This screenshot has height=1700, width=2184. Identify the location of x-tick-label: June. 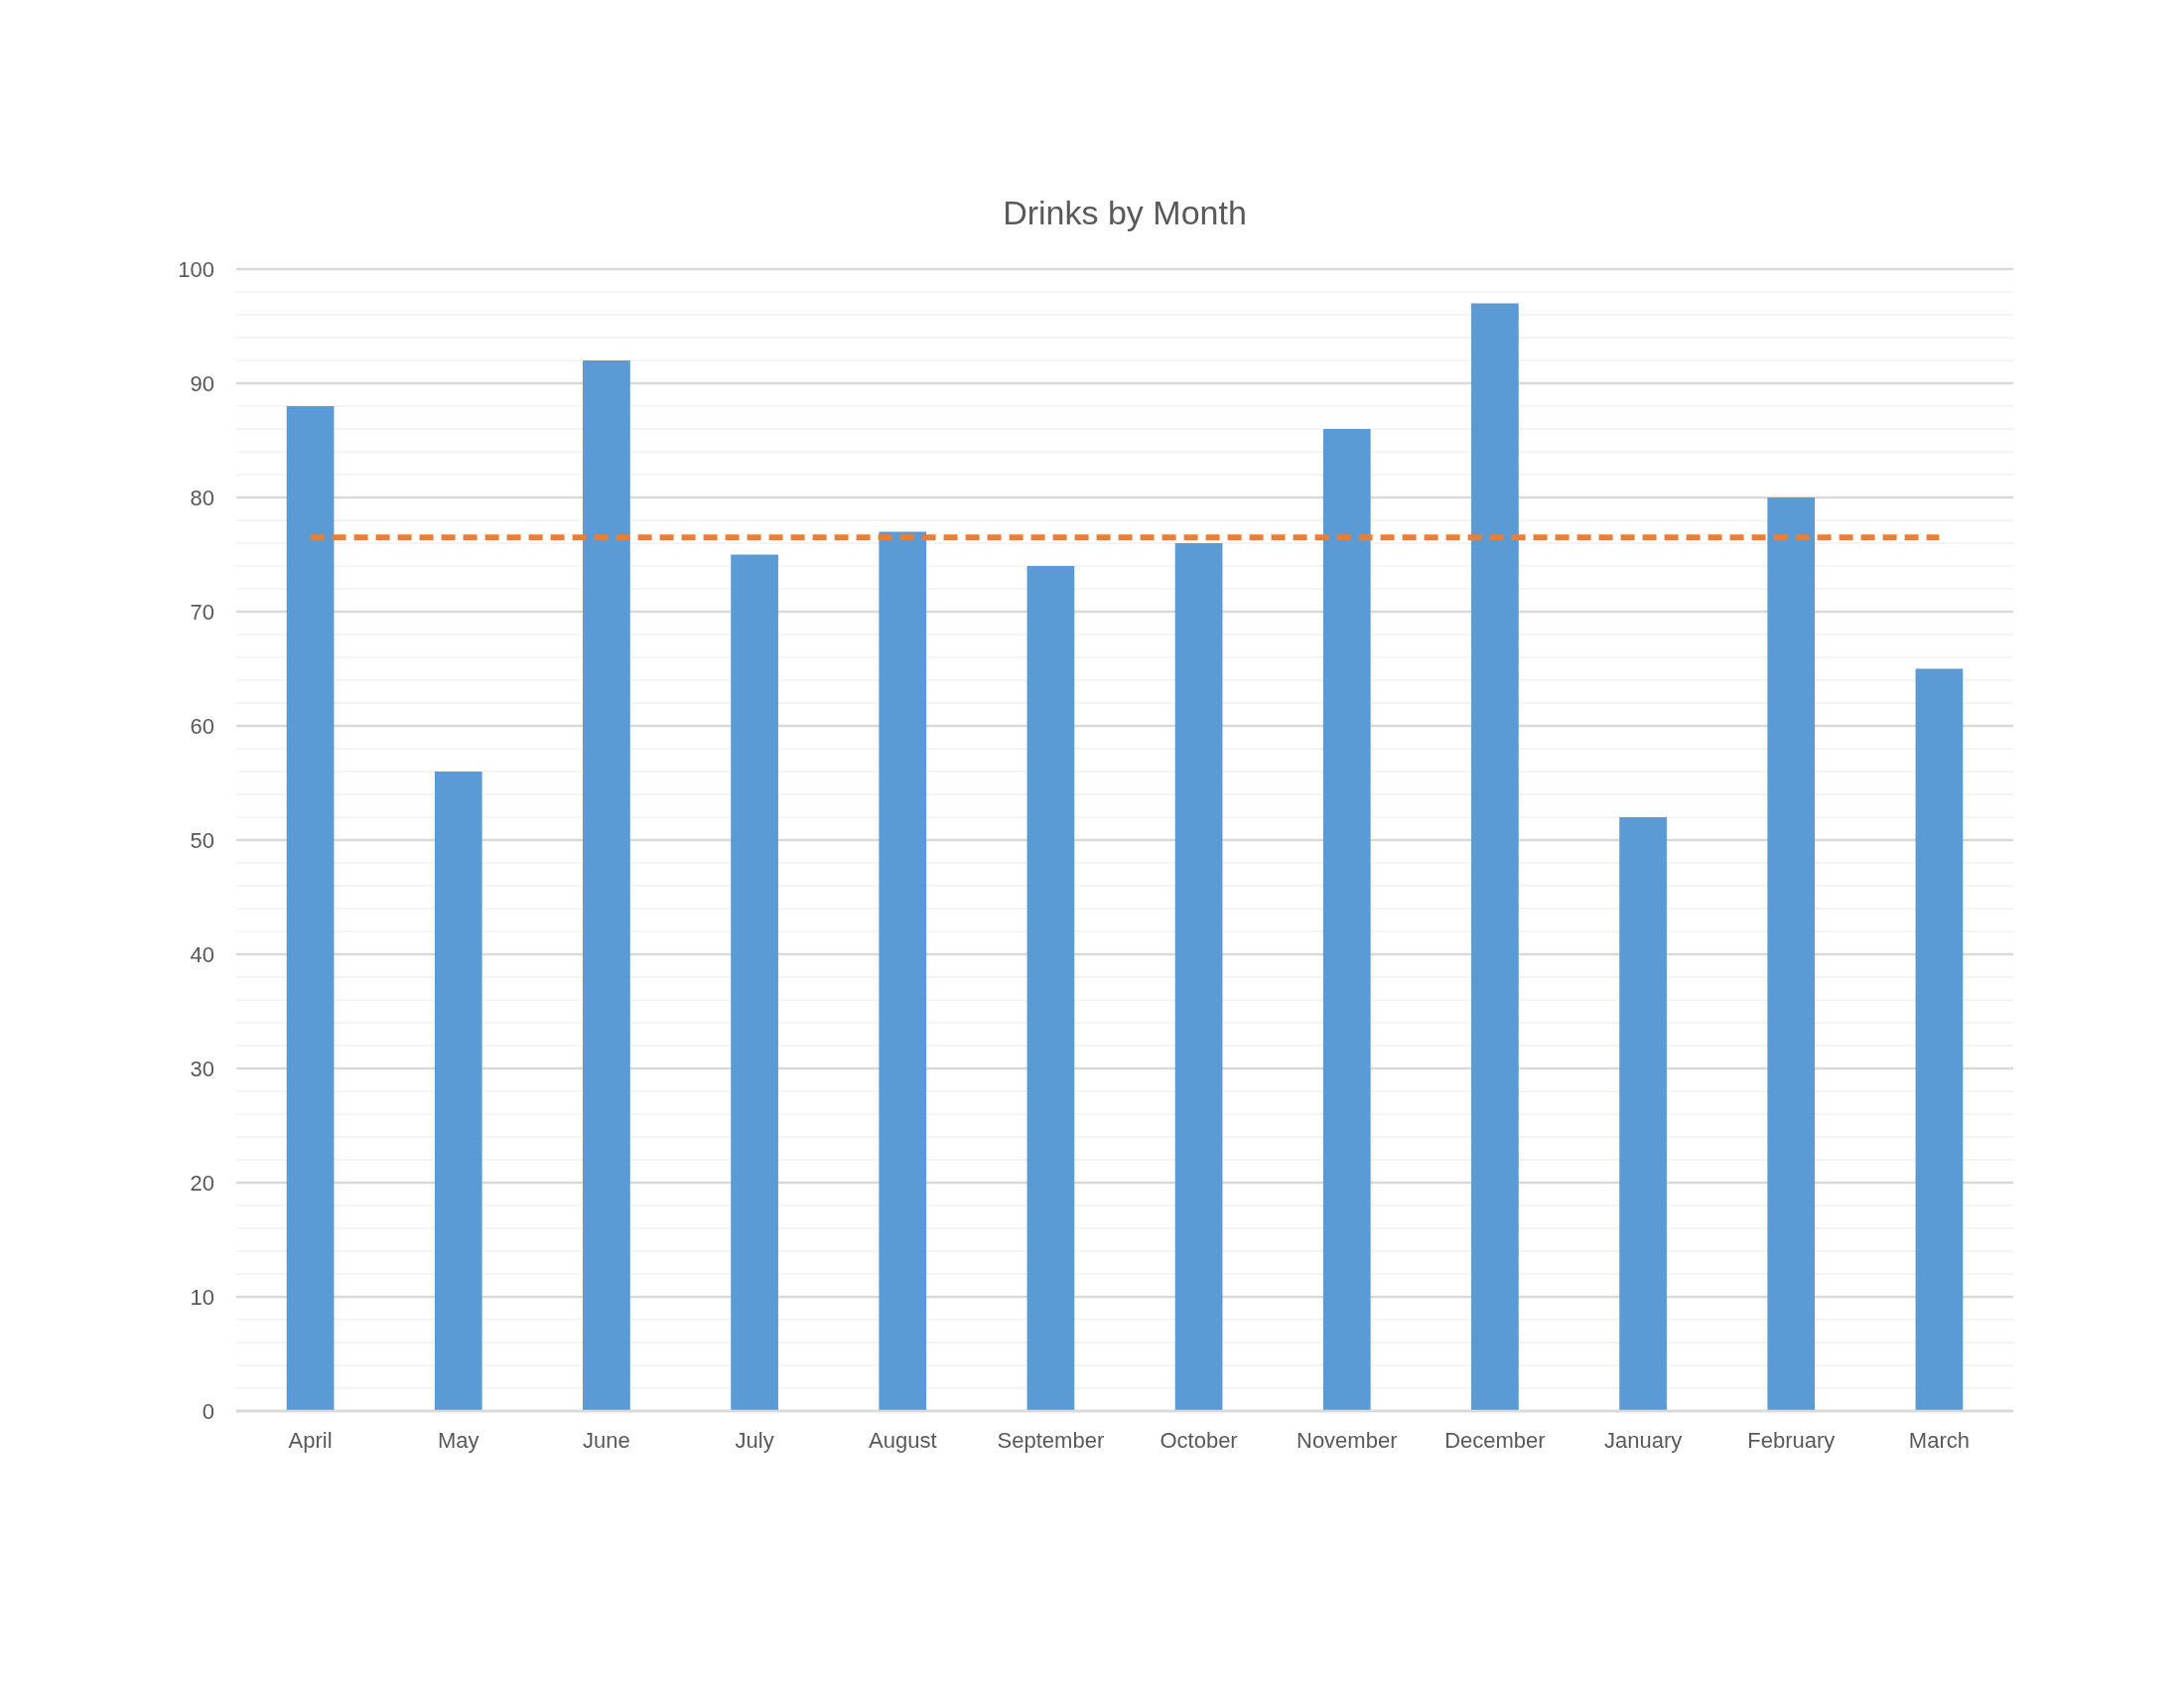
(606, 1440).